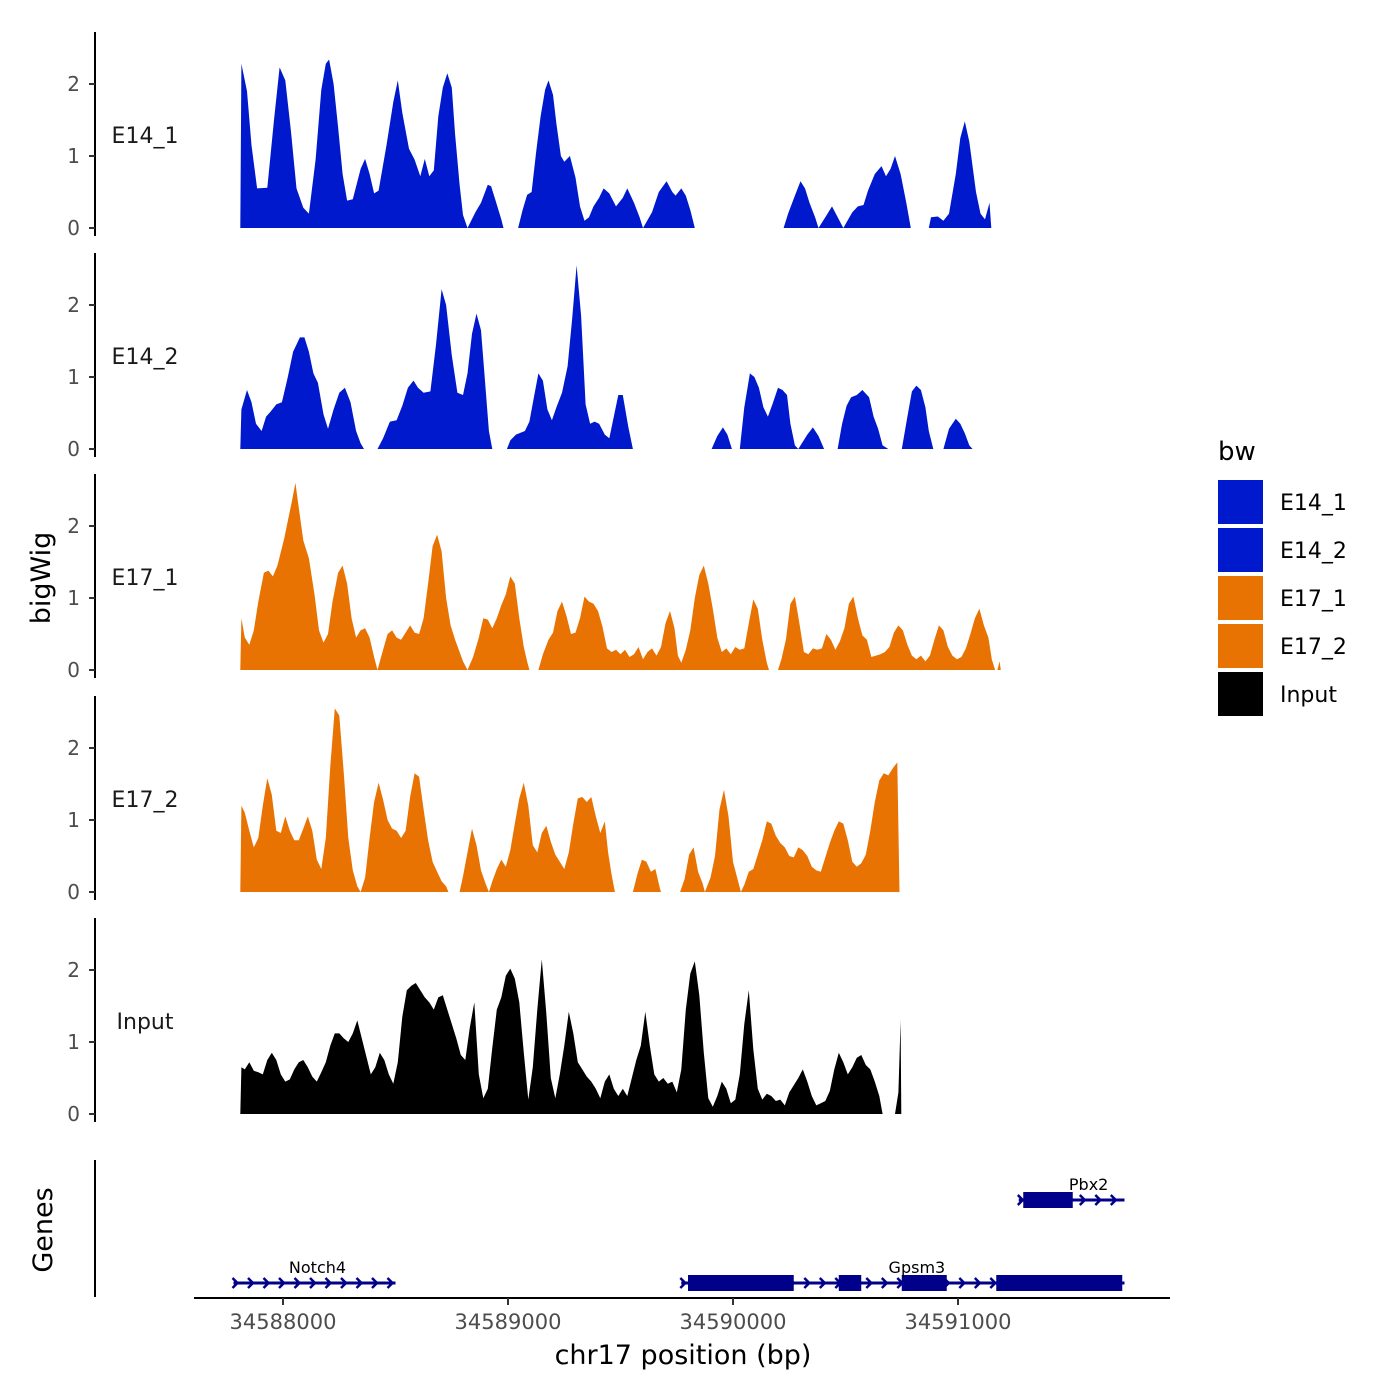  I want to click on legend-item: Input, so click(1277, 694).